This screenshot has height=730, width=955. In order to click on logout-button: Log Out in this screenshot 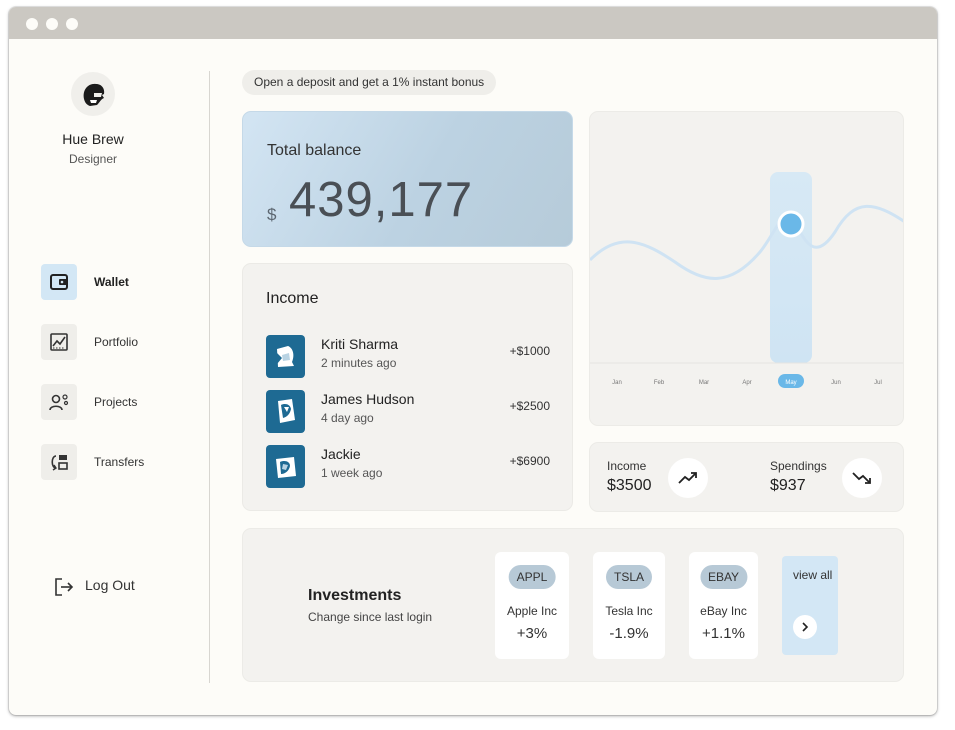, I will do `click(108, 587)`.